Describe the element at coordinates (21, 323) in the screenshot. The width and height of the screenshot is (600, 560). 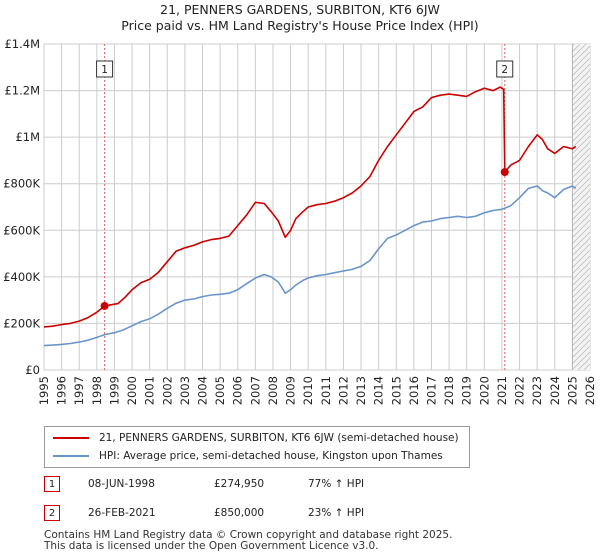
I see `y-tick-label: £200K` at that location.